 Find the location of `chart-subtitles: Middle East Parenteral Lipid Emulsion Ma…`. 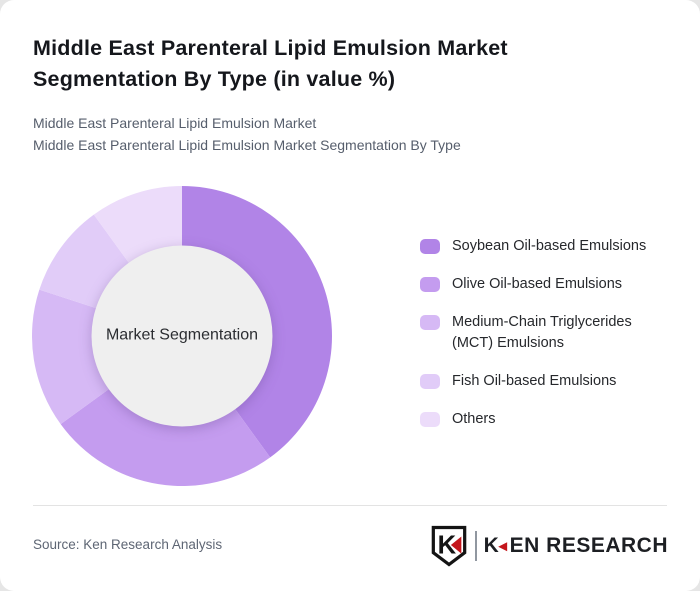

chart-subtitles: Middle East Parenteral Lipid Emulsion Ma… is located at coordinates (247, 134).